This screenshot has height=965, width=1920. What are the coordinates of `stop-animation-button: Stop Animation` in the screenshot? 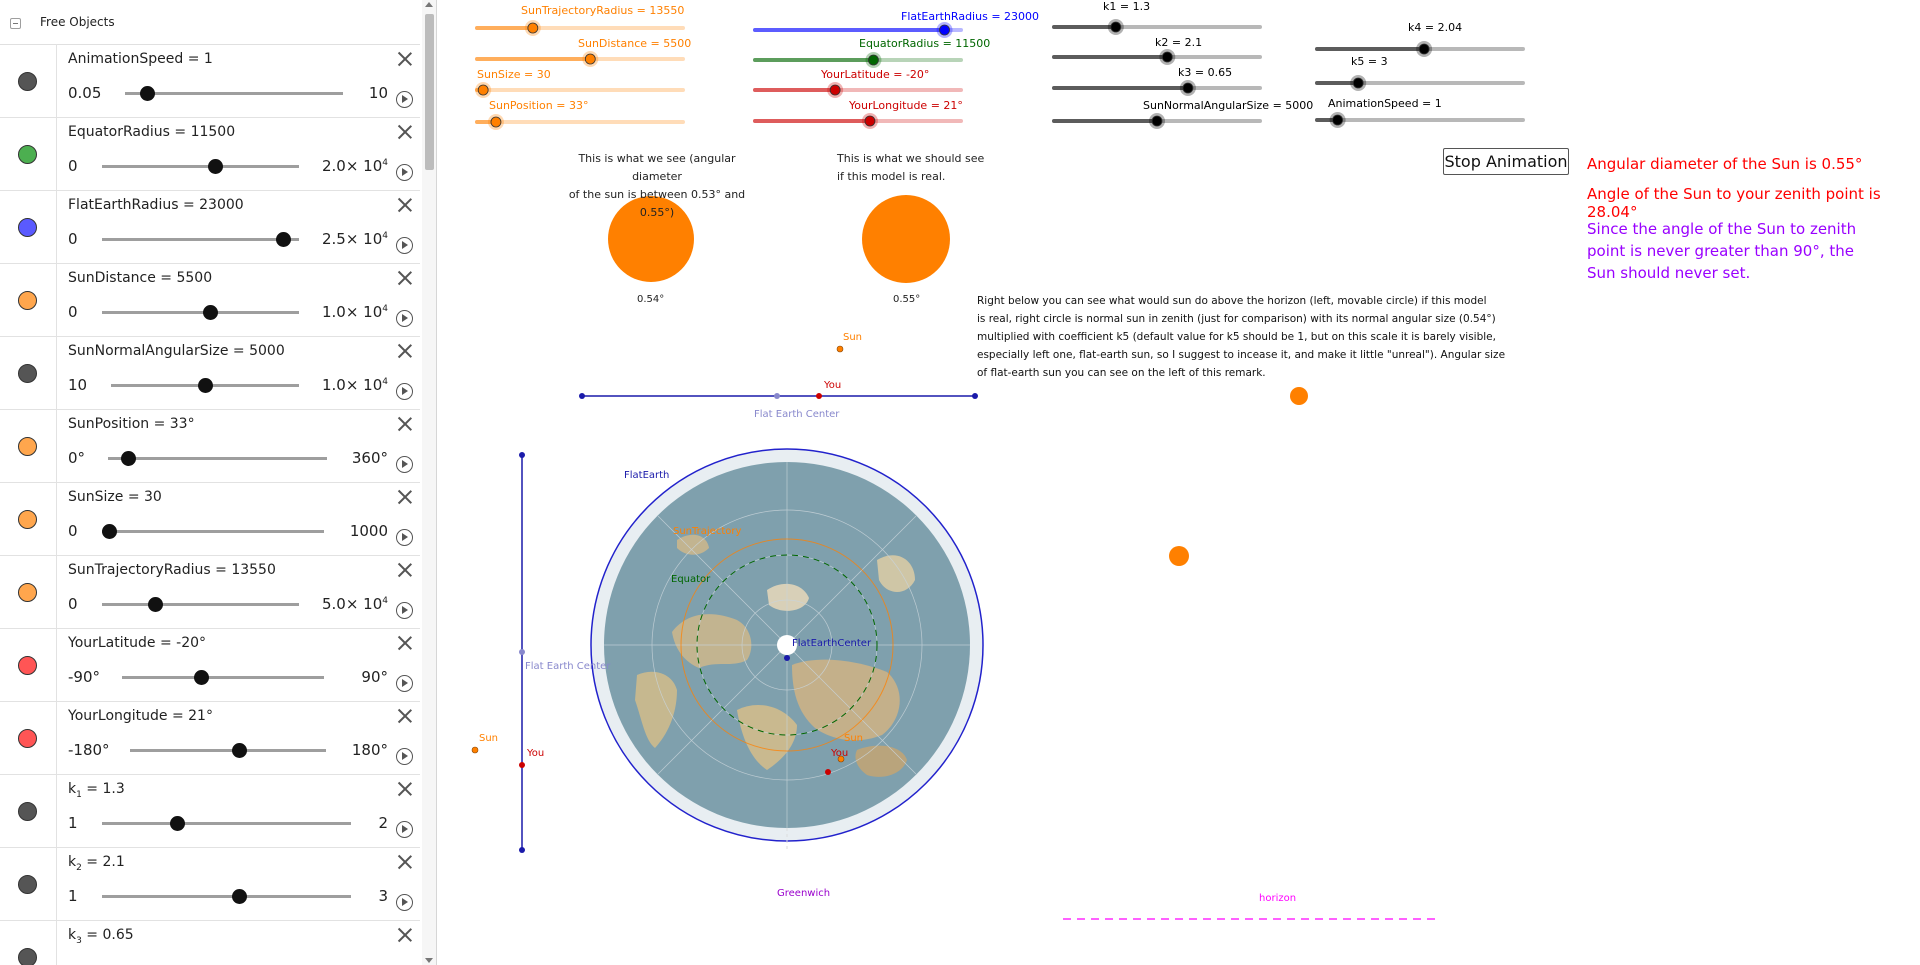 It's located at (1506, 161).